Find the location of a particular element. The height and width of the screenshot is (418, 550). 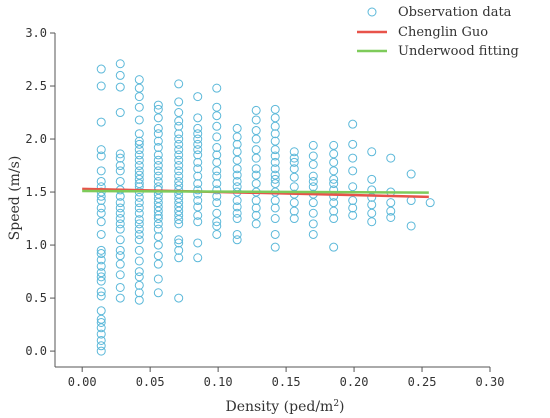

x-tick-label: 0.15 is located at coordinates (286, 382).